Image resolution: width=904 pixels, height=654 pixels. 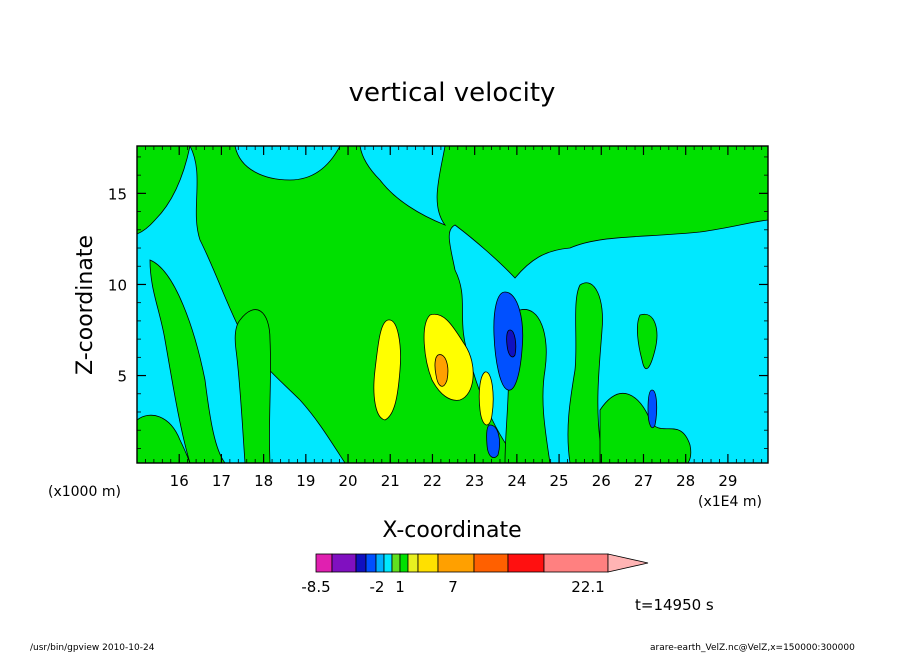 What do you see at coordinates (451, 530) in the screenshot?
I see `x-axis-label: X-coordinate` at bounding box center [451, 530].